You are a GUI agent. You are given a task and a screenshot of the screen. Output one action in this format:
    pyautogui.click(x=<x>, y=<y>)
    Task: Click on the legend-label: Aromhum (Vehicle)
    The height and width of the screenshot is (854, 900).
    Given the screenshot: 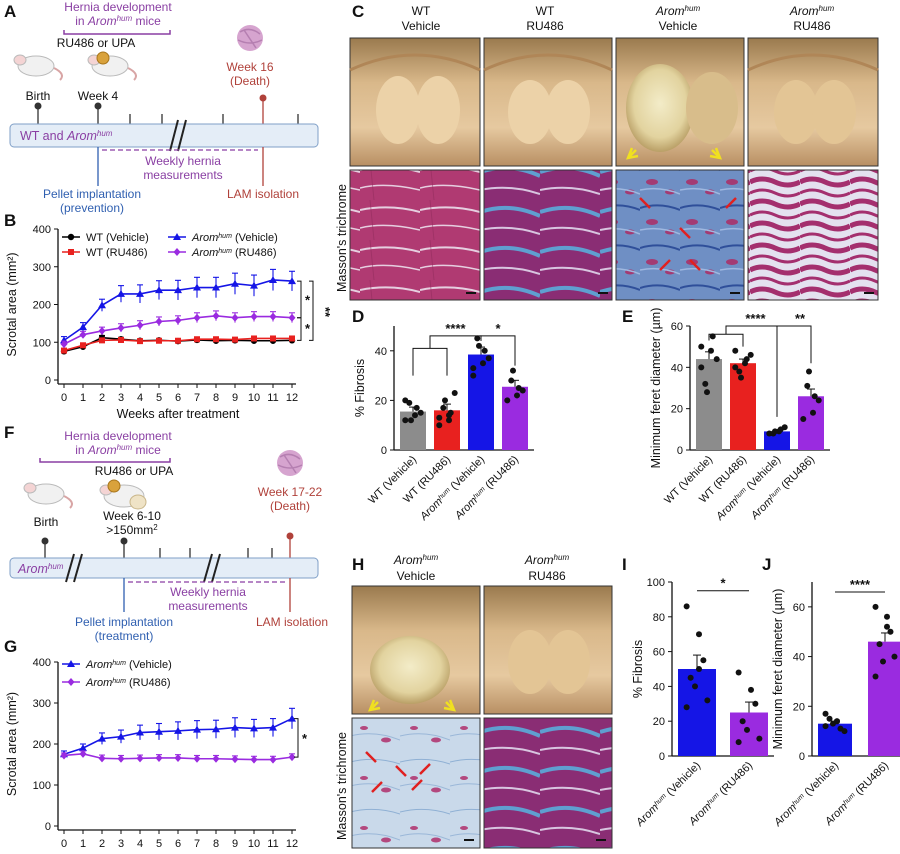 What is the action you would take?
    pyautogui.click(x=234, y=238)
    